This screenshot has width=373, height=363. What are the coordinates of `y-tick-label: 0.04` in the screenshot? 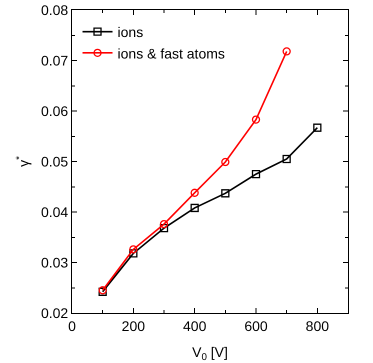 It's located at (54, 212).